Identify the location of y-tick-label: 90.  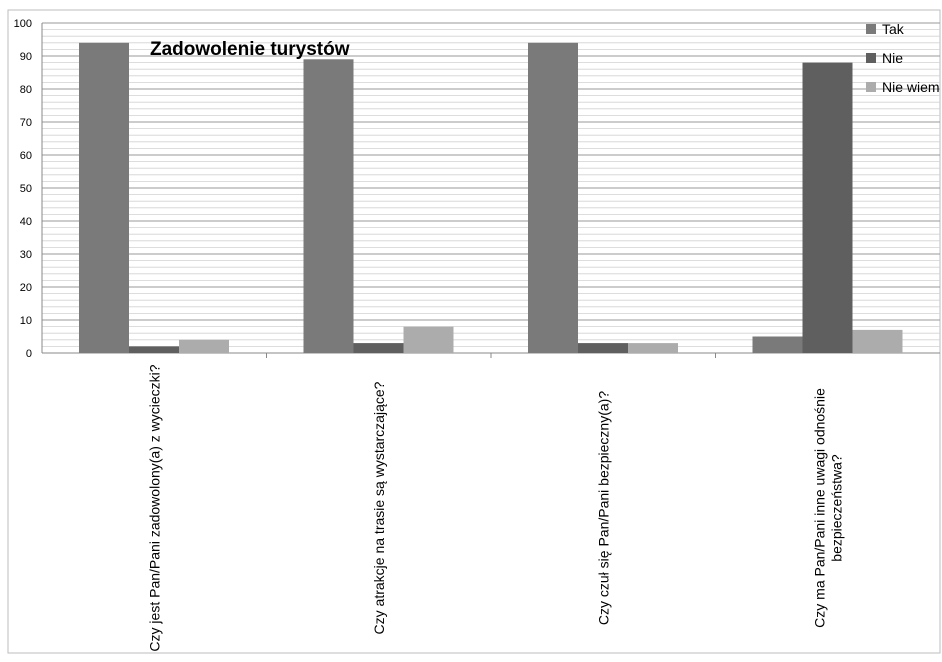
(26, 57).